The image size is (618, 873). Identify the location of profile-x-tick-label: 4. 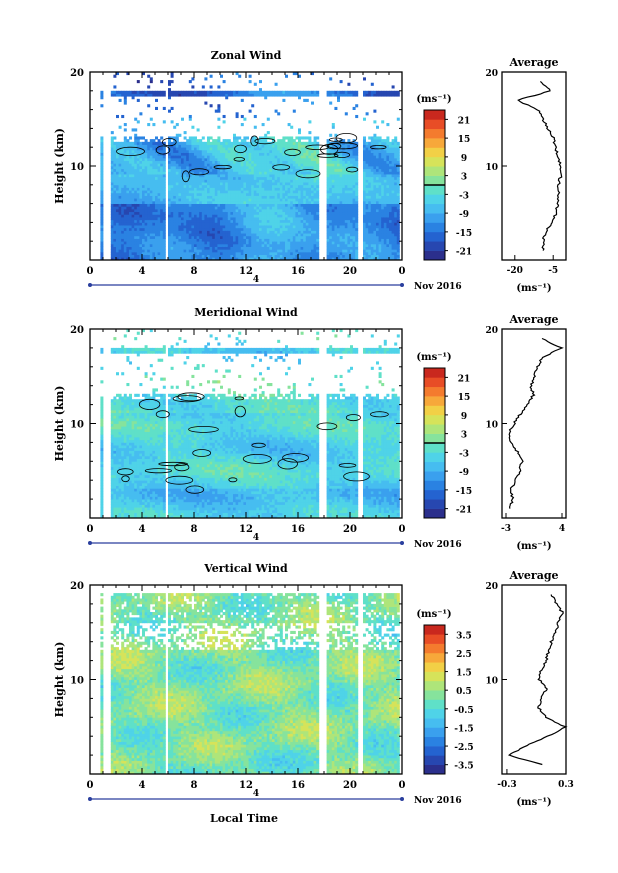
(562, 529).